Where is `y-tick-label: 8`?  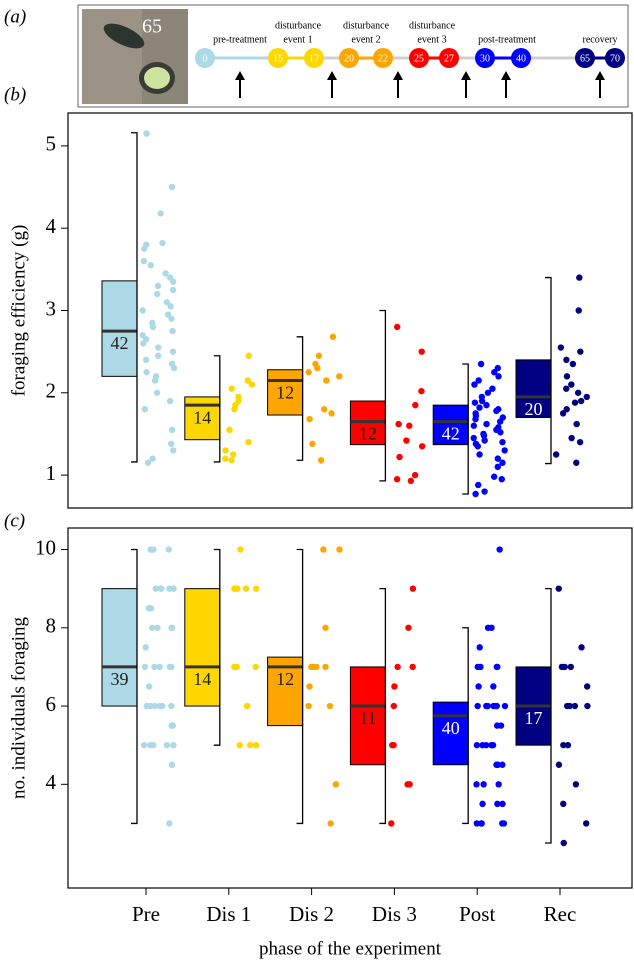 y-tick-label: 8 is located at coordinates (51, 626).